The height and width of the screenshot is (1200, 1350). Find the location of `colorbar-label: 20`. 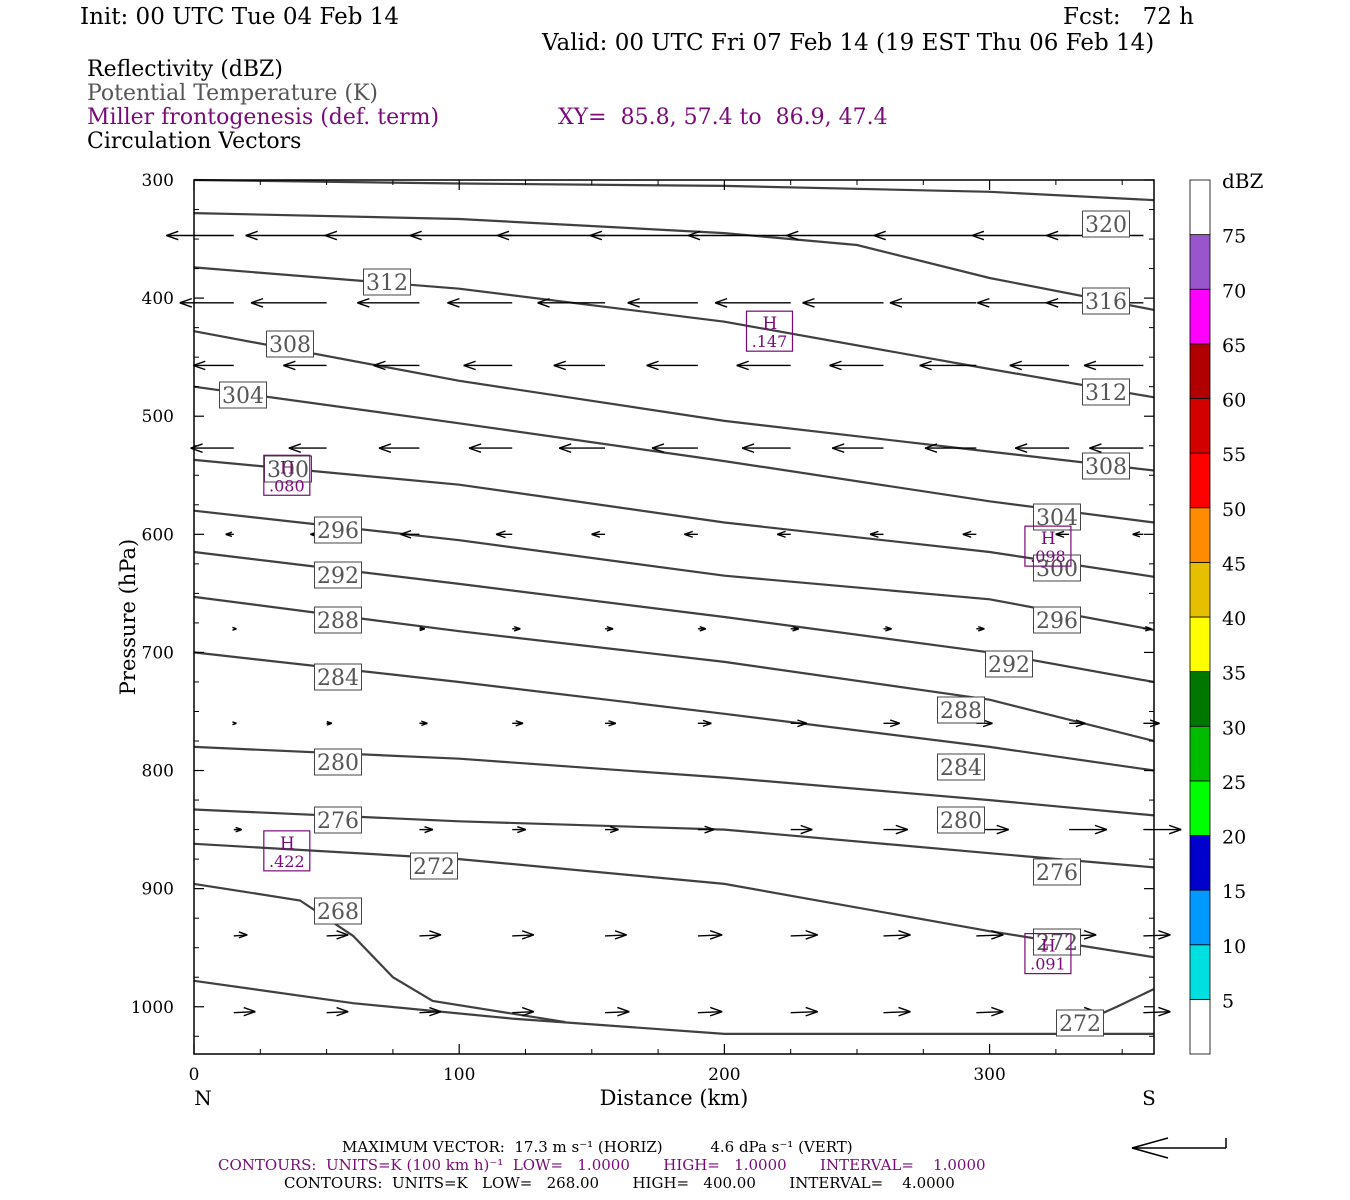

colorbar-label: 20 is located at coordinates (1234, 838).